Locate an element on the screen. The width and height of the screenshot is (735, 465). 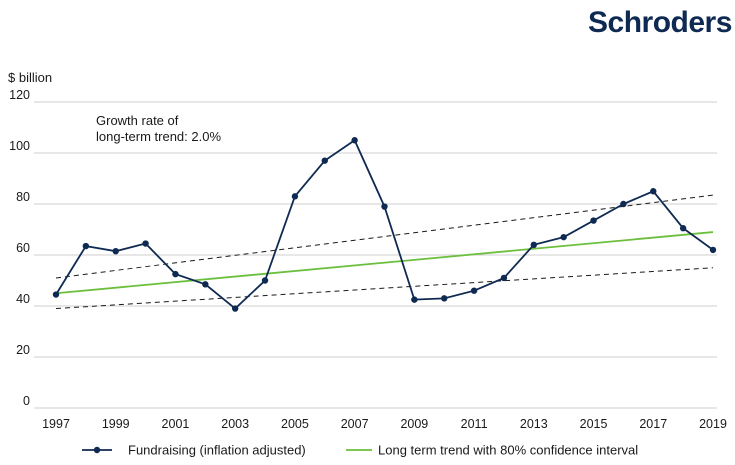
y-tick-label-100: 100 is located at coordinates (19, 146).